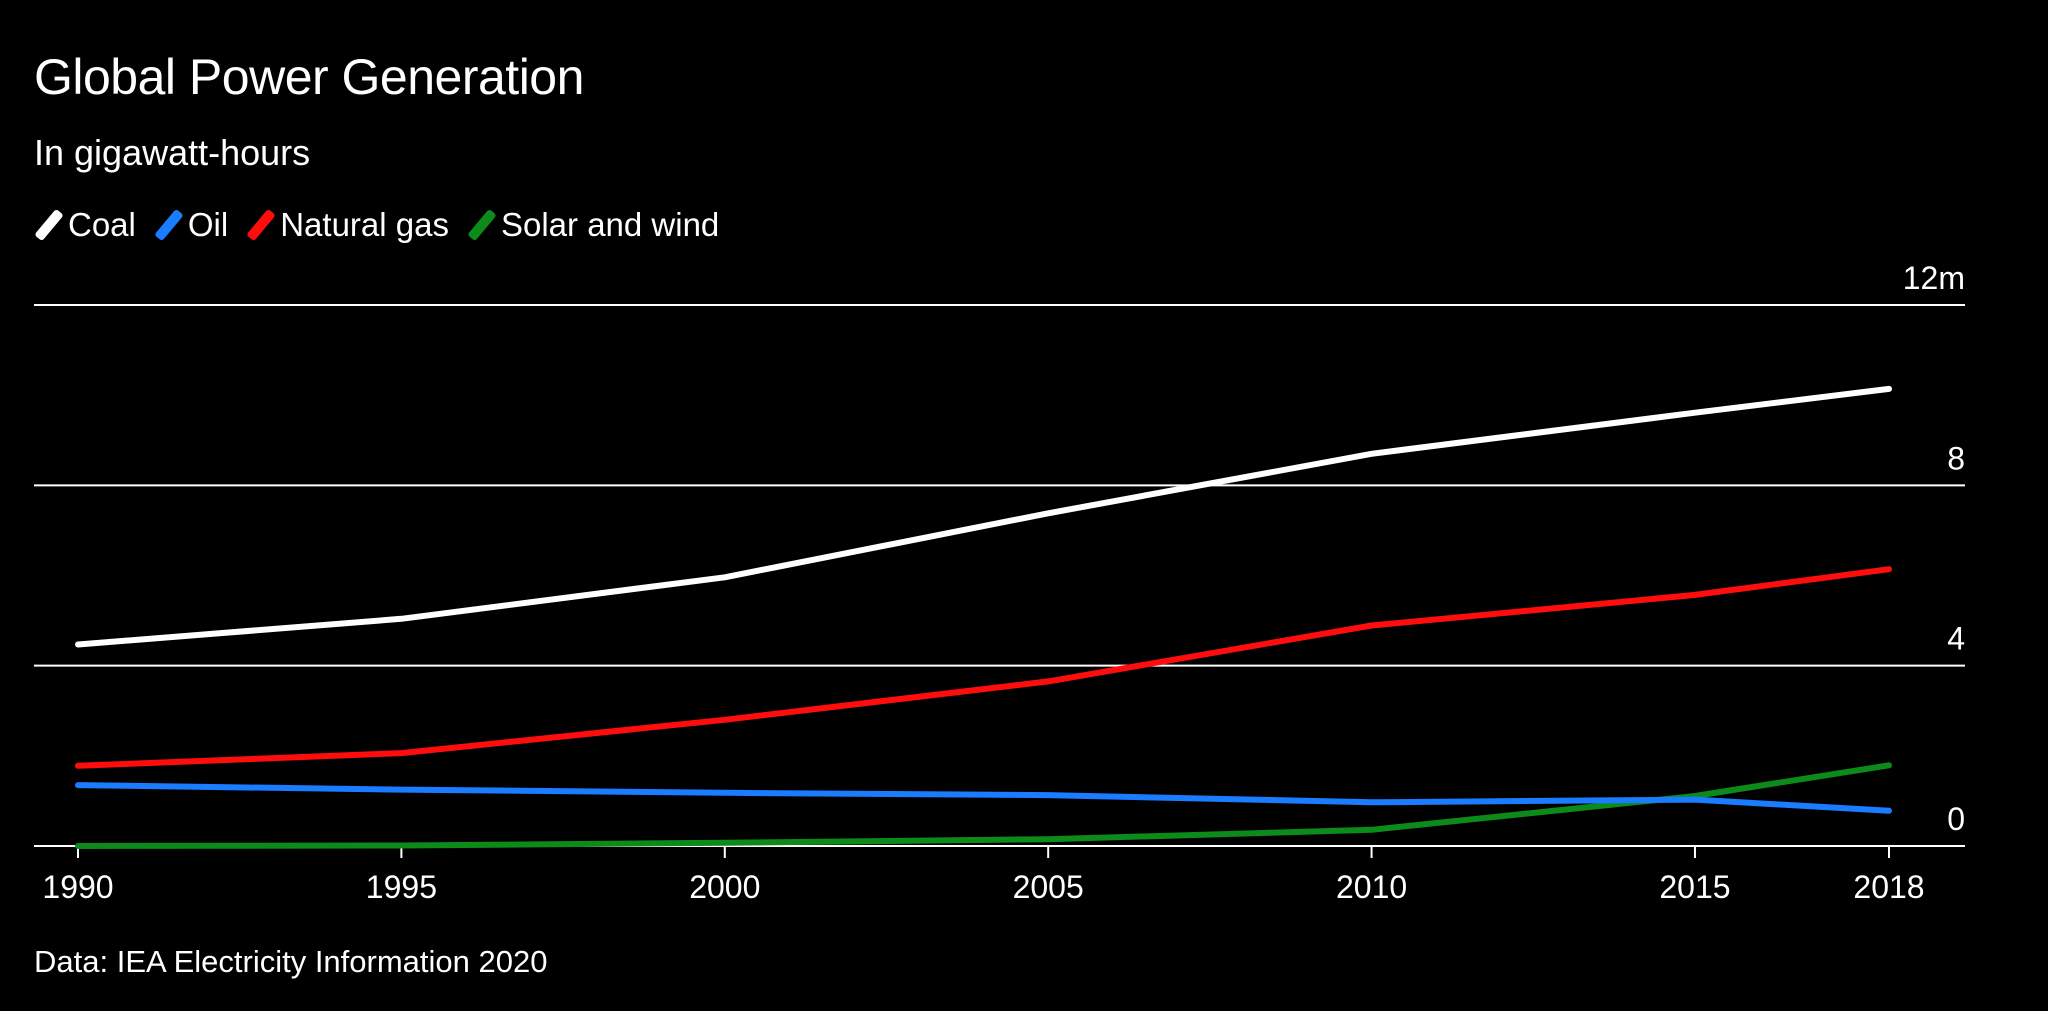 This screenshot has width=2048, height=1011. Describe the element at coordinates (208, 224) in the screenshot. I see `legend-label-oil: Oil` at that location.